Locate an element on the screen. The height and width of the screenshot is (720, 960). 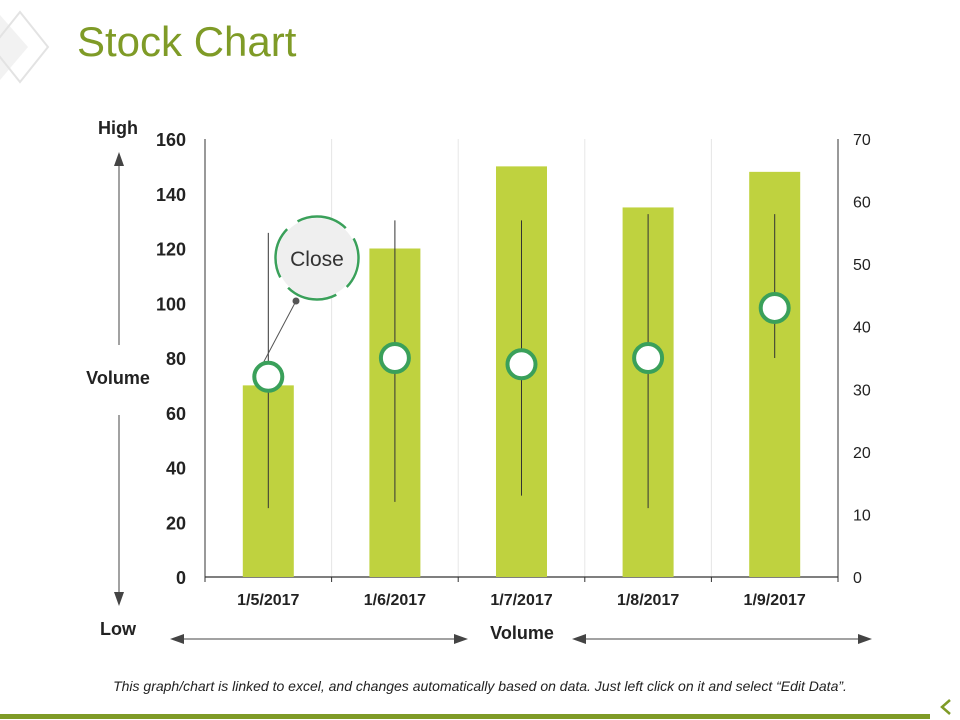
right-tick-label: 40 is located at coordinates (862, 328).